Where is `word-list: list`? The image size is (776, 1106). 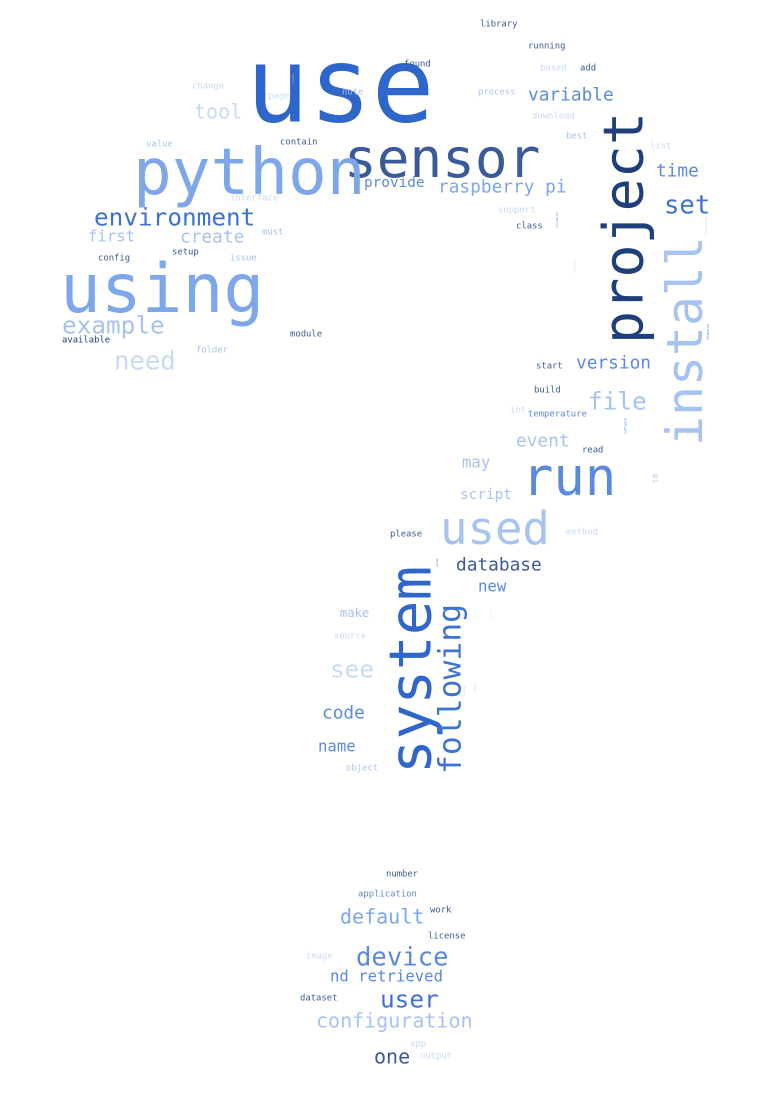 word-list: list is located at coordinates (661, 146).